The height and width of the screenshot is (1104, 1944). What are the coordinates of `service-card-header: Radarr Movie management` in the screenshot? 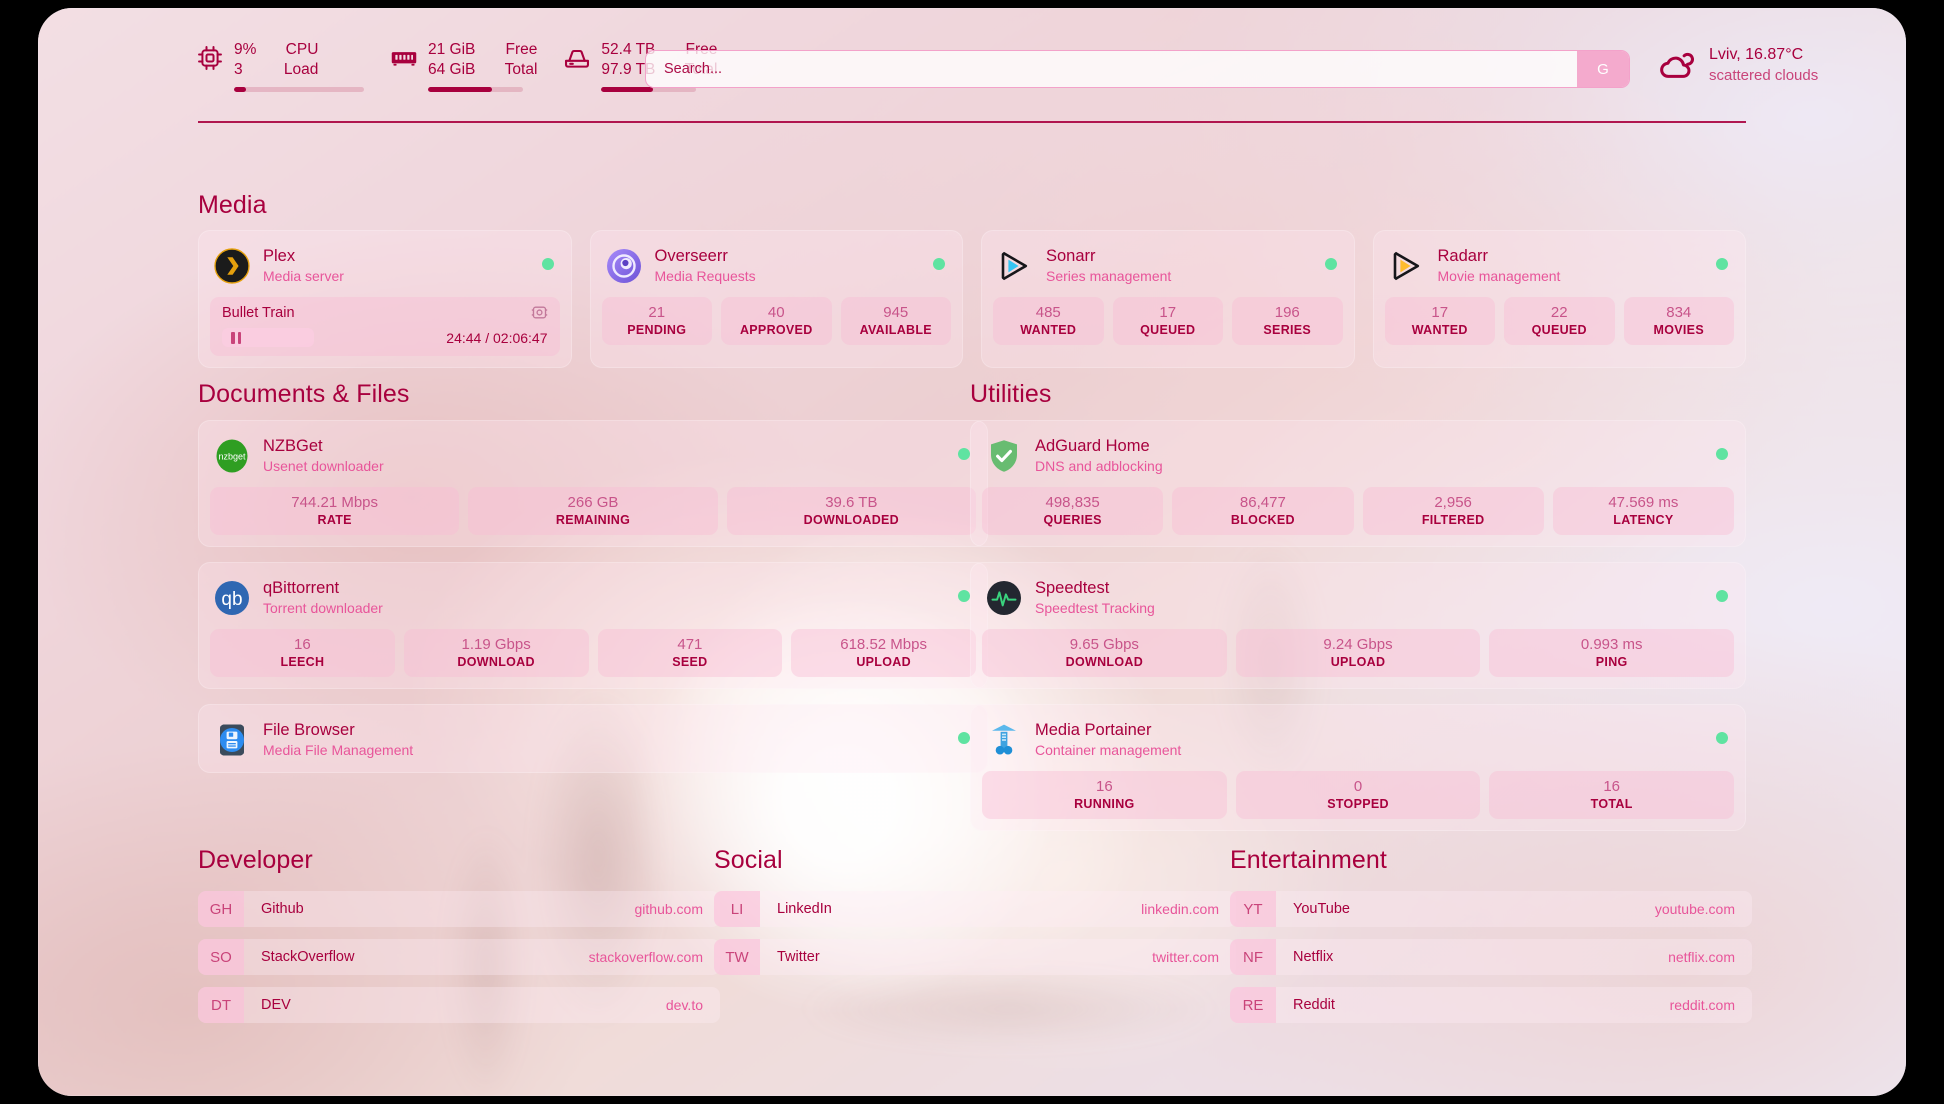 It's located at (1560, 264).